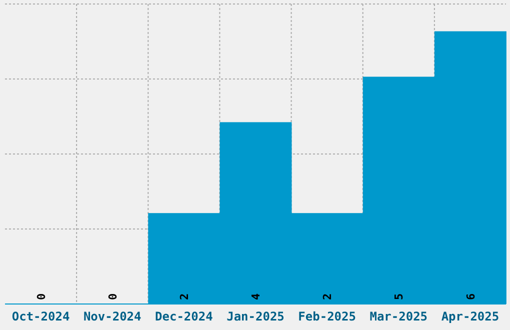  Describe the element at coordinates (112, 317) in the screenshot. I see `x-tick-label: Nov-2024` at that location.